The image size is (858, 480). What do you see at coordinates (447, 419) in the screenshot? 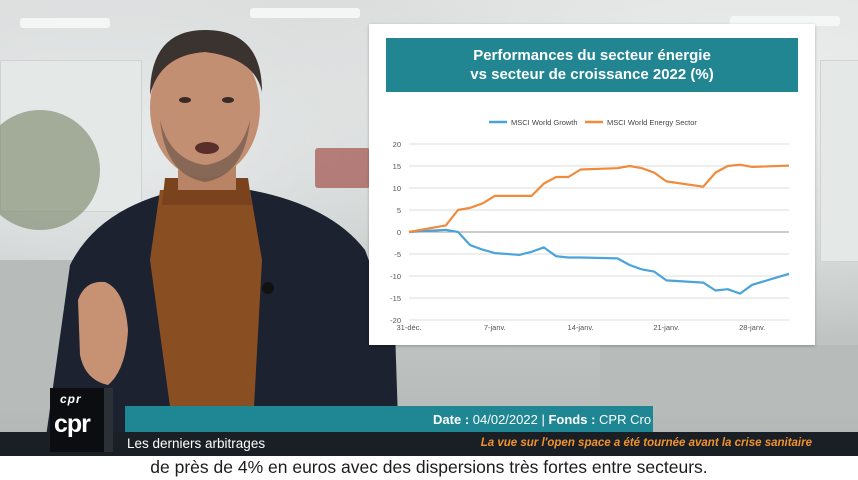
I see `date-label: Date` at bounding box center [447, 419].